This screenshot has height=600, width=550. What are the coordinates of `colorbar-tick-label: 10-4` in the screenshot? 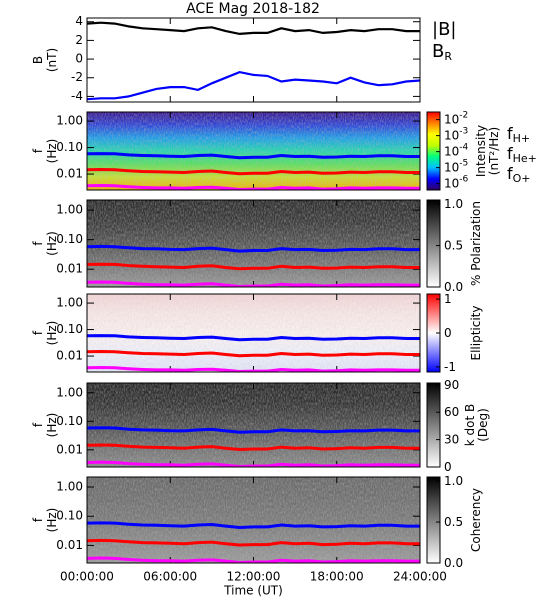 It's located at (456, 150).